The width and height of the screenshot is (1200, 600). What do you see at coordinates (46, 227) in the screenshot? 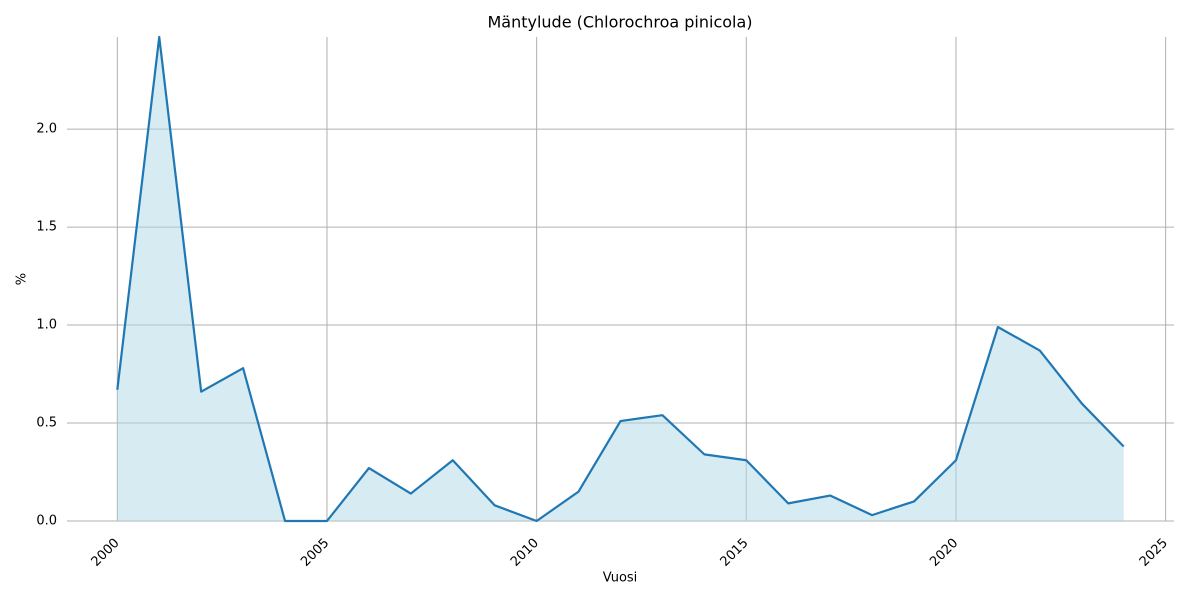
I see `y-tick-label: 1.5` at bounding box center [46, 227].